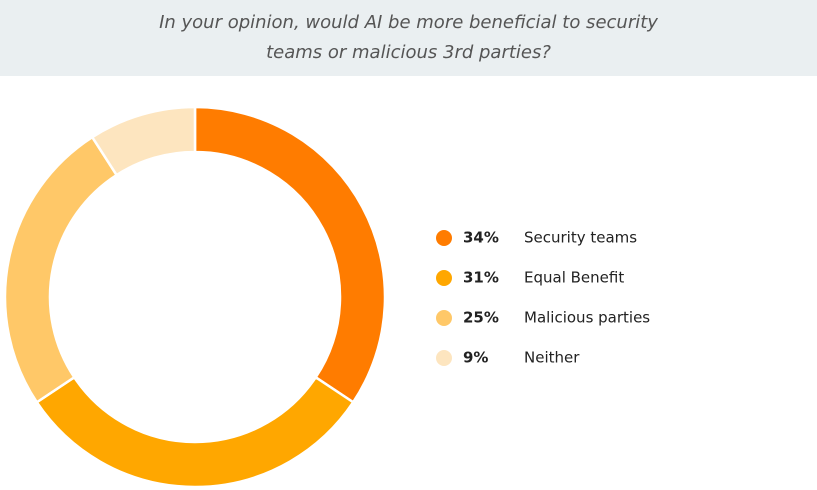  Describe the element at coordinates (481, 318) in the screenshot. I see `legend-value: 25%` at that location.